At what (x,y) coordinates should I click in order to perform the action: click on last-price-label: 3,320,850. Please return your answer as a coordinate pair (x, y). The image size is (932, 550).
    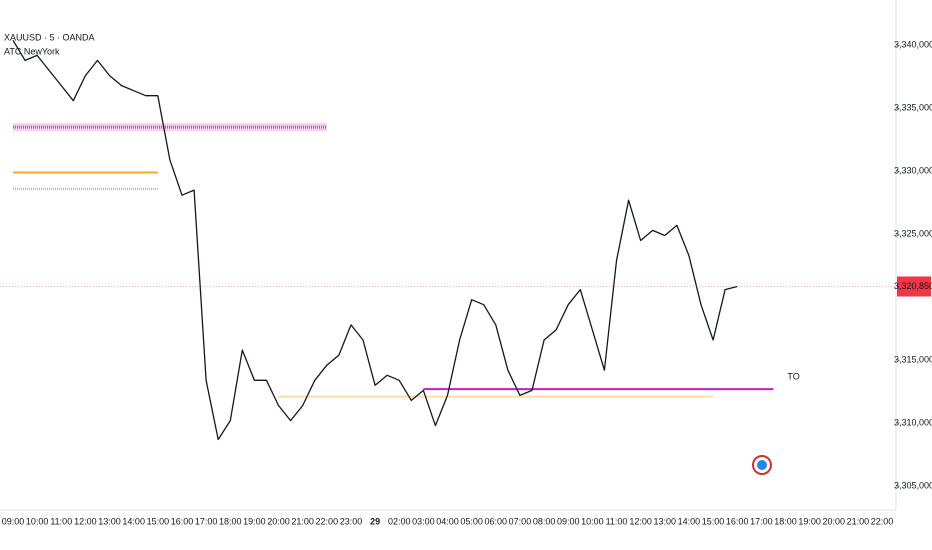
    Looking at the image, I should click on (913, 286).